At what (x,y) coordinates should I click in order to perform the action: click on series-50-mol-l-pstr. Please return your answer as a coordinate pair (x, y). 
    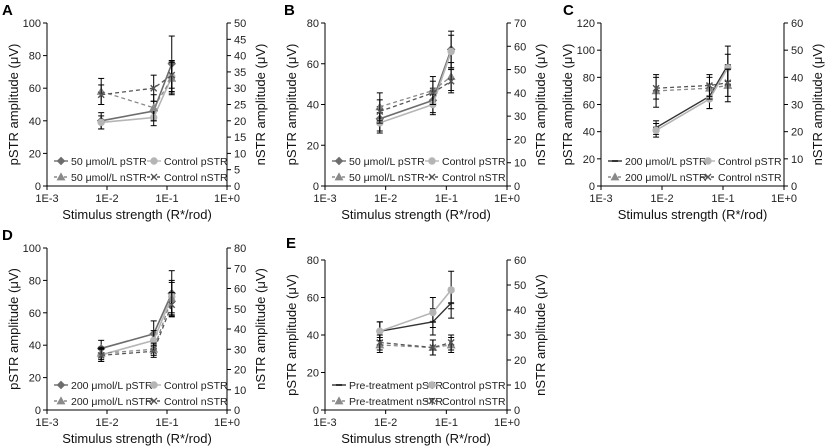
    Looking at the image, I should click on (136, 82).